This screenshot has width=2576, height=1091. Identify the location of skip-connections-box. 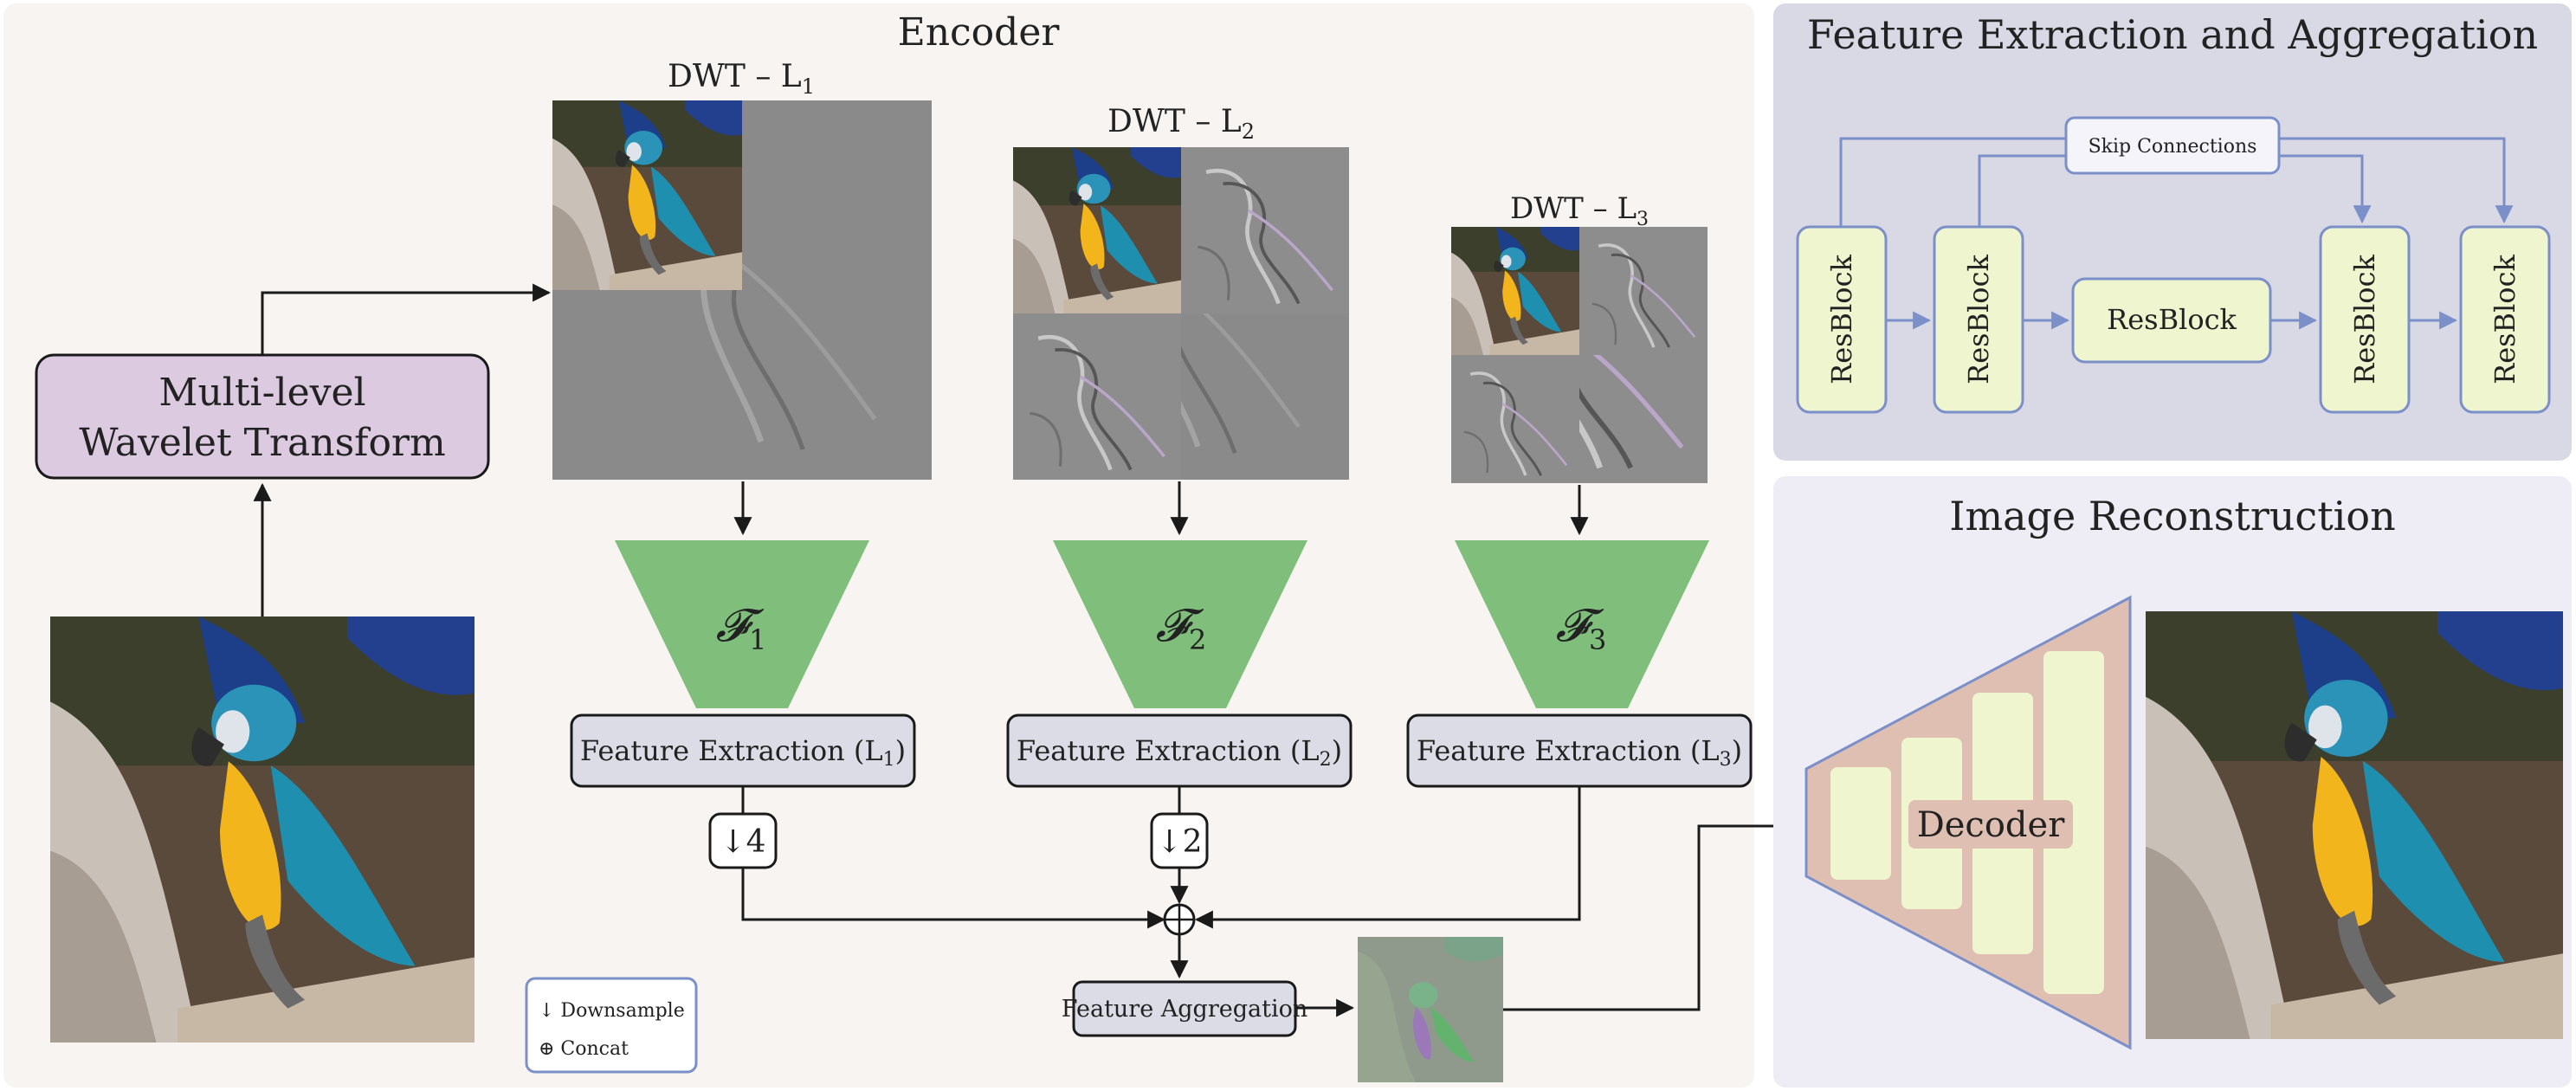
(2172, 146).